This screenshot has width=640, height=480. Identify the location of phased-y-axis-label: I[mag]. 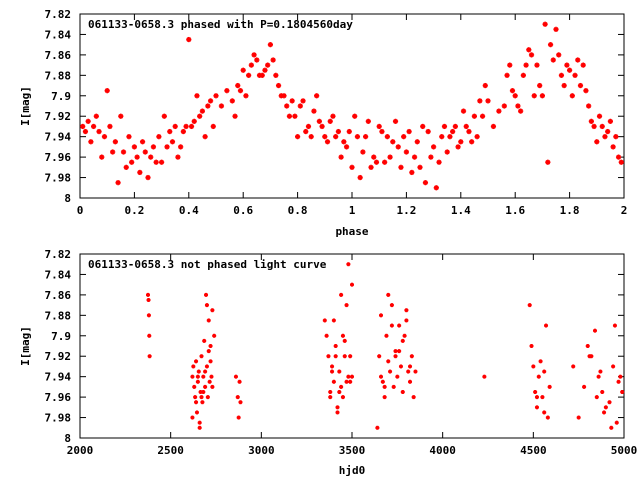
(25, 106).